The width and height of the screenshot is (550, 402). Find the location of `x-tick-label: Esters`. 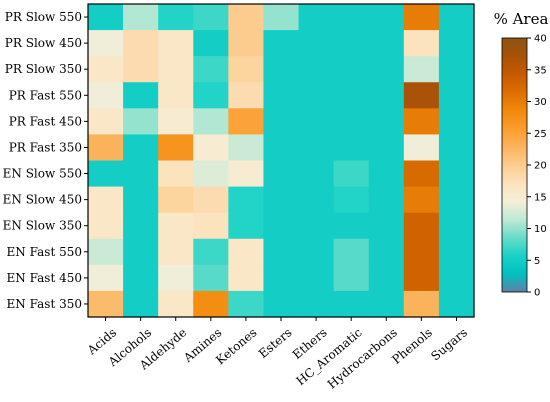

x-tick-label: Esters is located at coordinates (275, 343).